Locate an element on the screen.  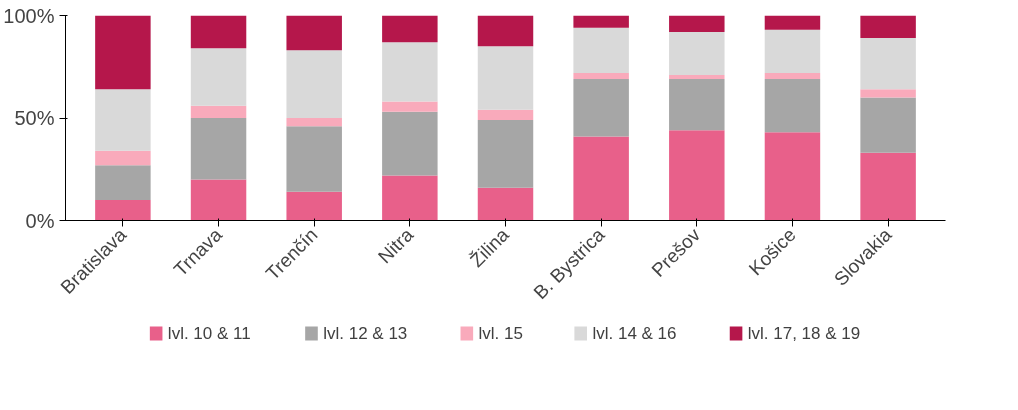
y-tick-label: 50% is located at coordinates (34, 118).